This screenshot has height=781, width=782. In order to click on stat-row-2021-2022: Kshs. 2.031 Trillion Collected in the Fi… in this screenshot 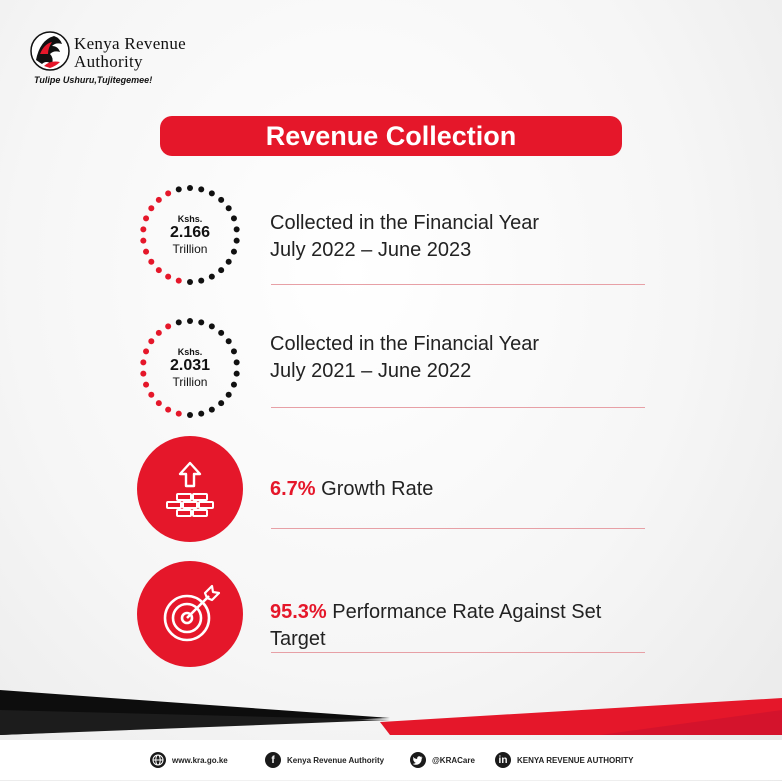, I will do `click(392, 367)`.